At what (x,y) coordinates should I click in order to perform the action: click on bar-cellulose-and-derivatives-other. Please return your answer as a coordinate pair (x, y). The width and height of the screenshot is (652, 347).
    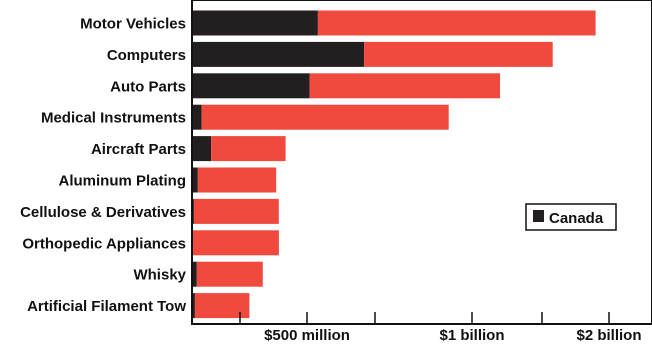
    Looking at the image, I should click on (236, 211).